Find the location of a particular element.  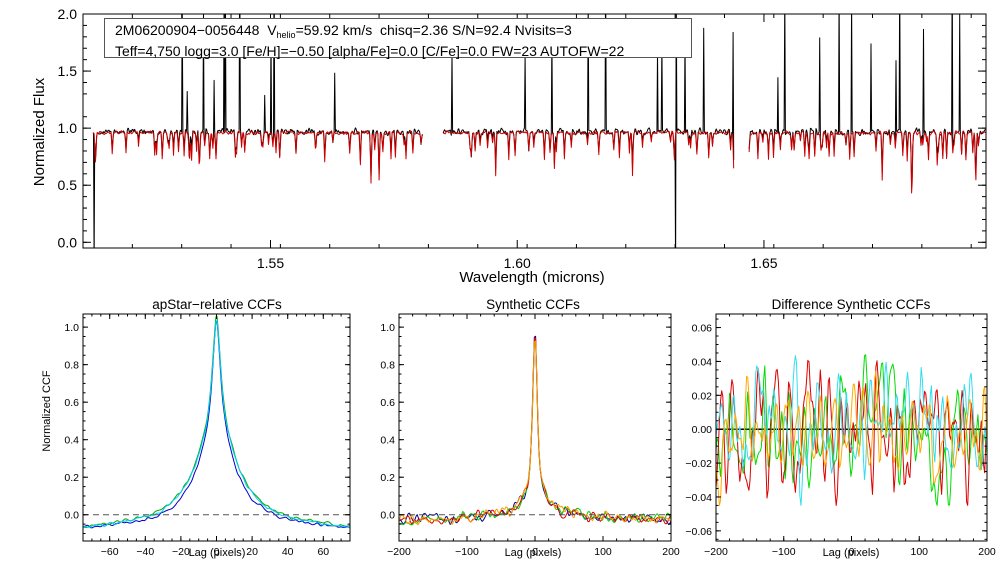

vhelio-sub: helio is located at coordinates (286, 35).